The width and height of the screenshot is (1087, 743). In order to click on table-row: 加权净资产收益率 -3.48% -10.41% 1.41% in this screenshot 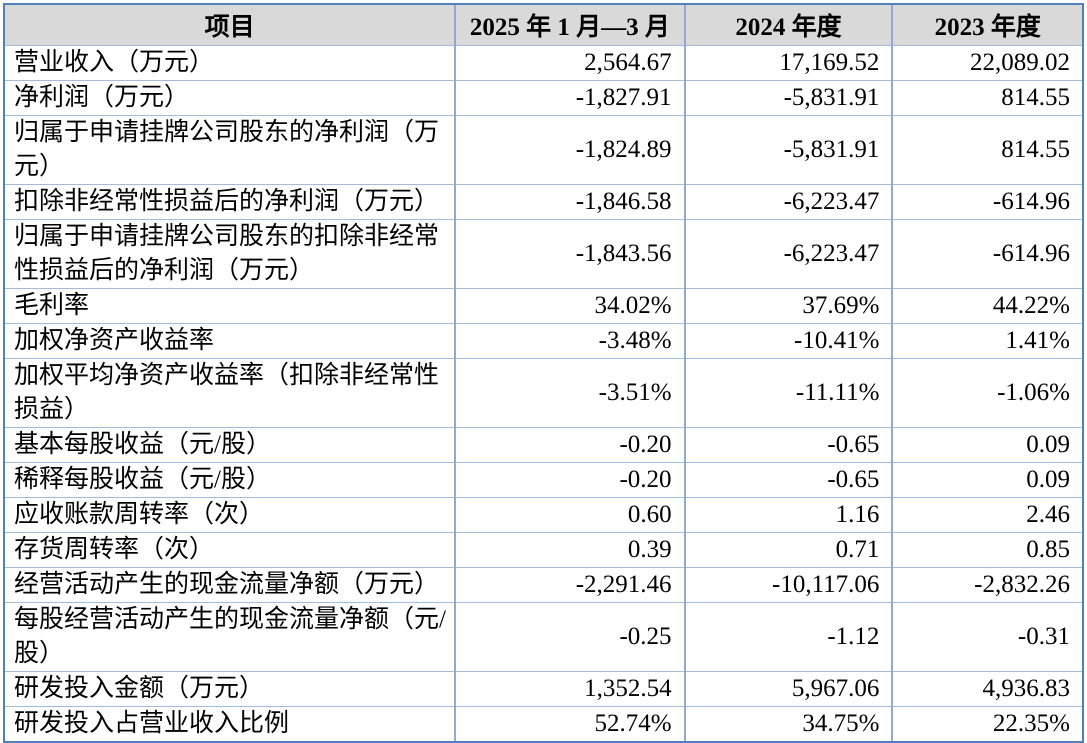, I will do `click(543, 341)`.